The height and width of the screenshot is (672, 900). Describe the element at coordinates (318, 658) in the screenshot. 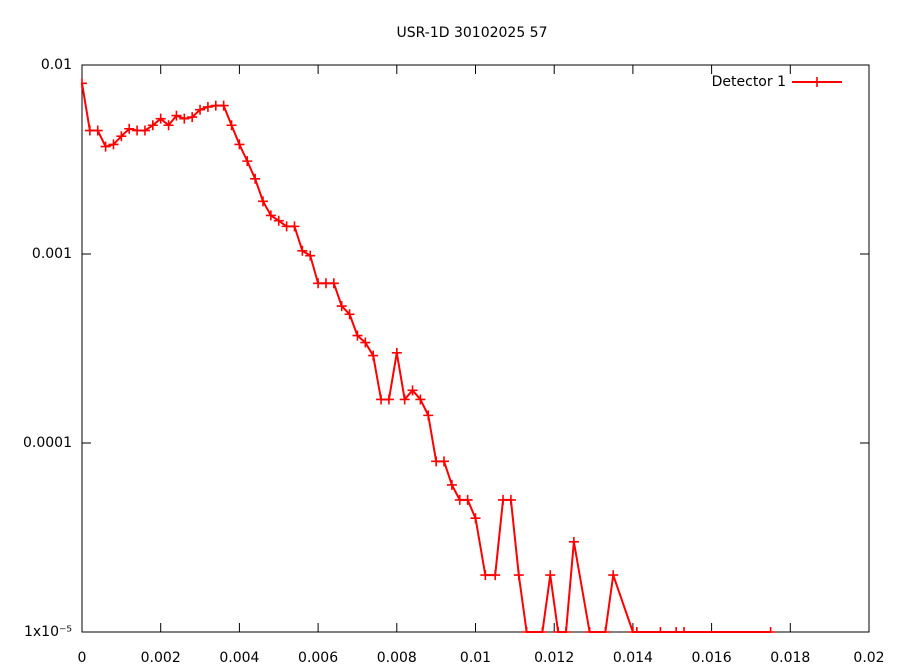

I see `x-tick-label: 0.006` at that location.